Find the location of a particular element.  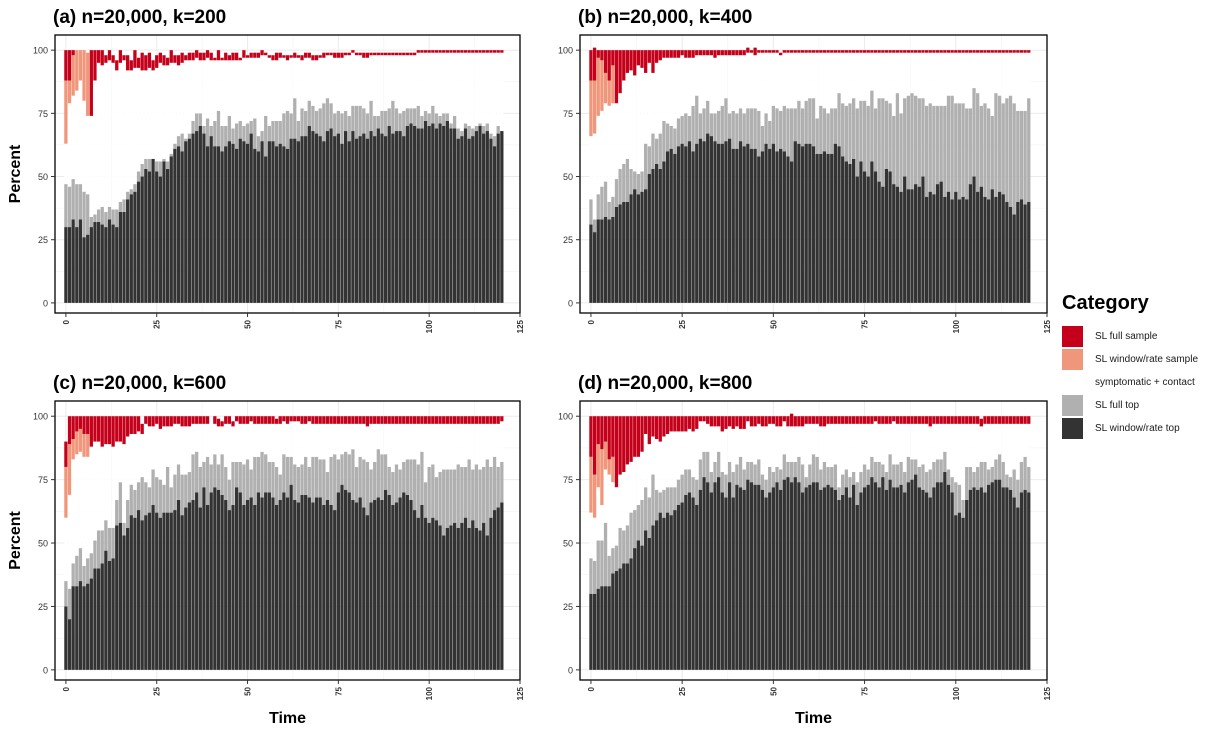

x-tick-label: 0 is located at coordinates (66, 688).